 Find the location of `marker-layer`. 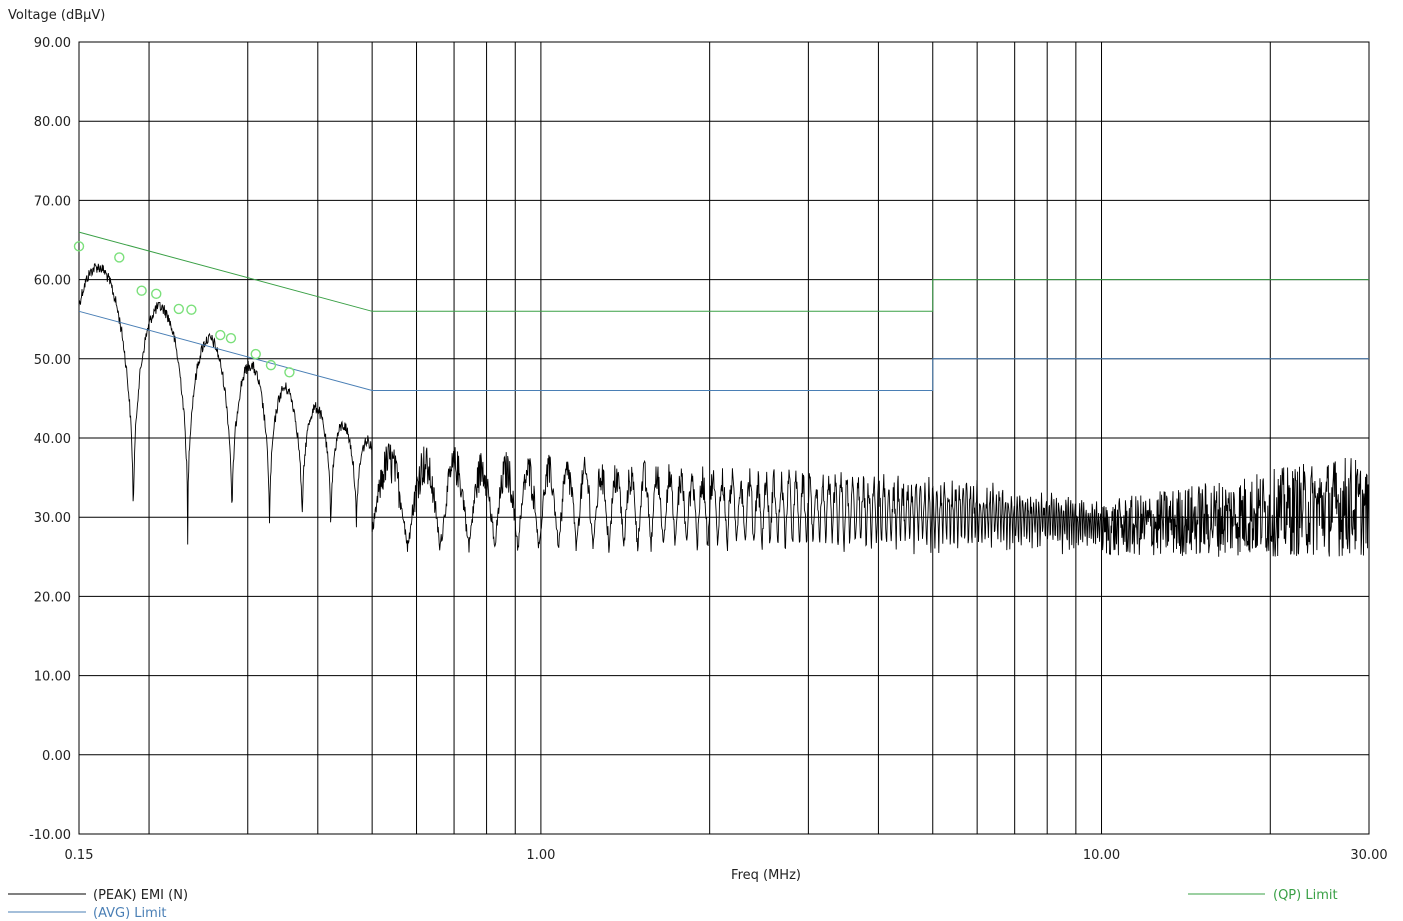

marker-layer is located at coordinates (184, 309).